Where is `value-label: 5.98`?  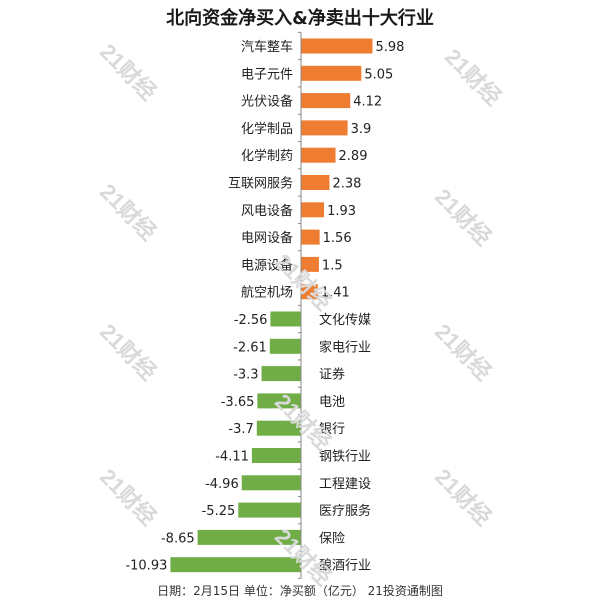 value-label: 5.98 is located at coordinates (389, 47).